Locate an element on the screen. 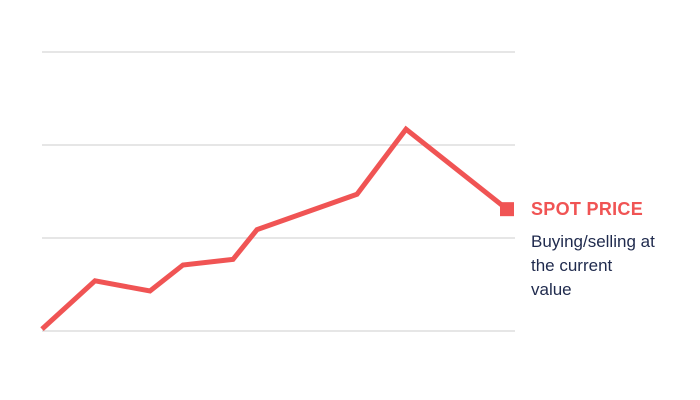 The width and height of the screenshot is (700, 400). legend-description: Buying/selling at the current value is located at coordinates (593, 265).